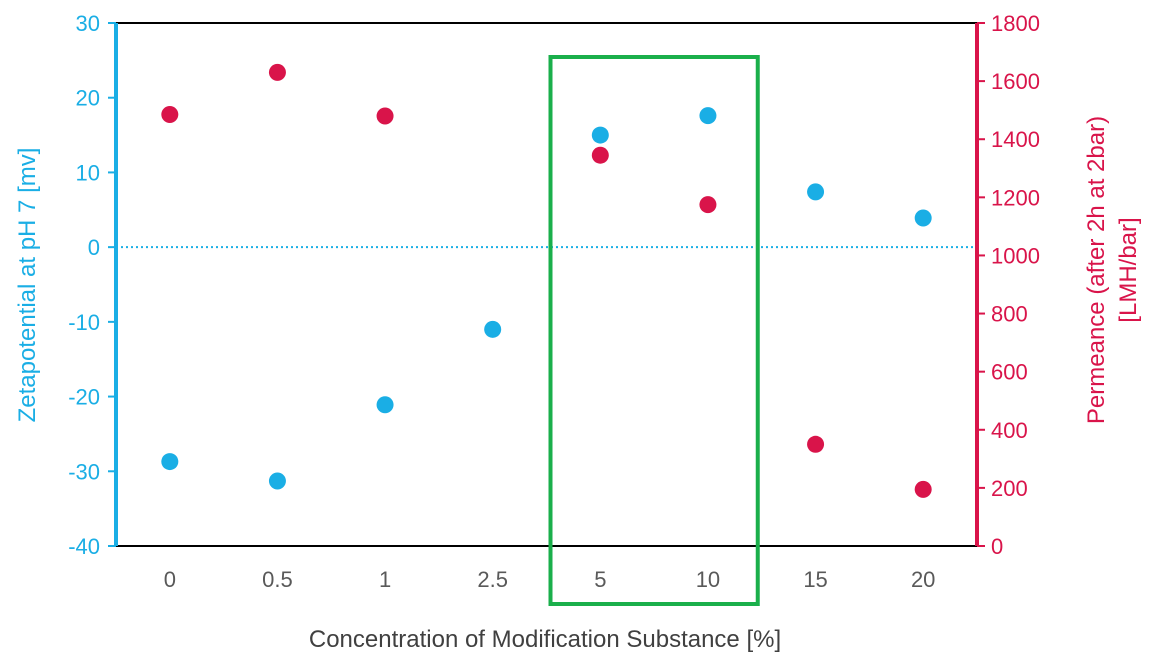  Describe the element at coordinates (277, 72) in the screenshot. I see `permeance-point-0.5` at that location.